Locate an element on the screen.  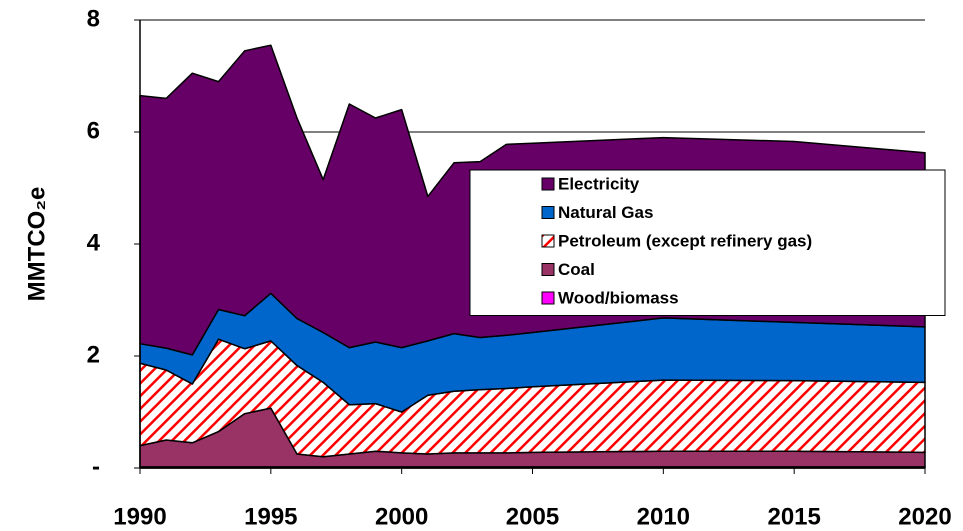
y-tick-label: 8 is located at coordinates (93, 18).